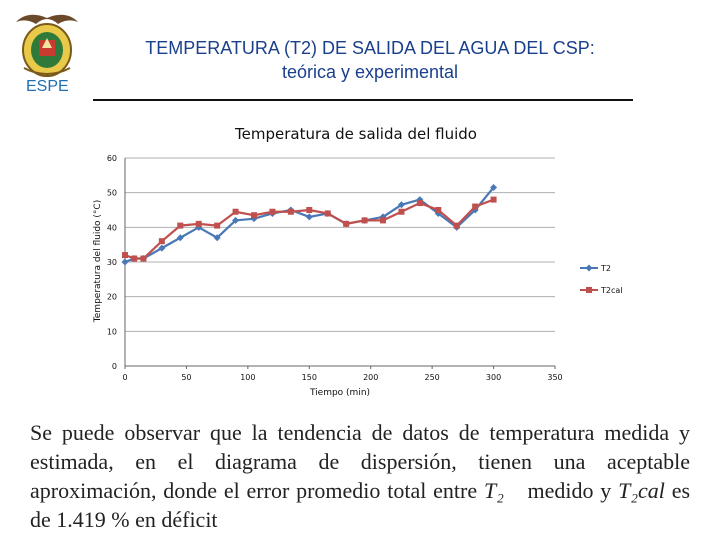 The image size is (720, 540). I want to click on series-line-T2cal, so click(309, 229).